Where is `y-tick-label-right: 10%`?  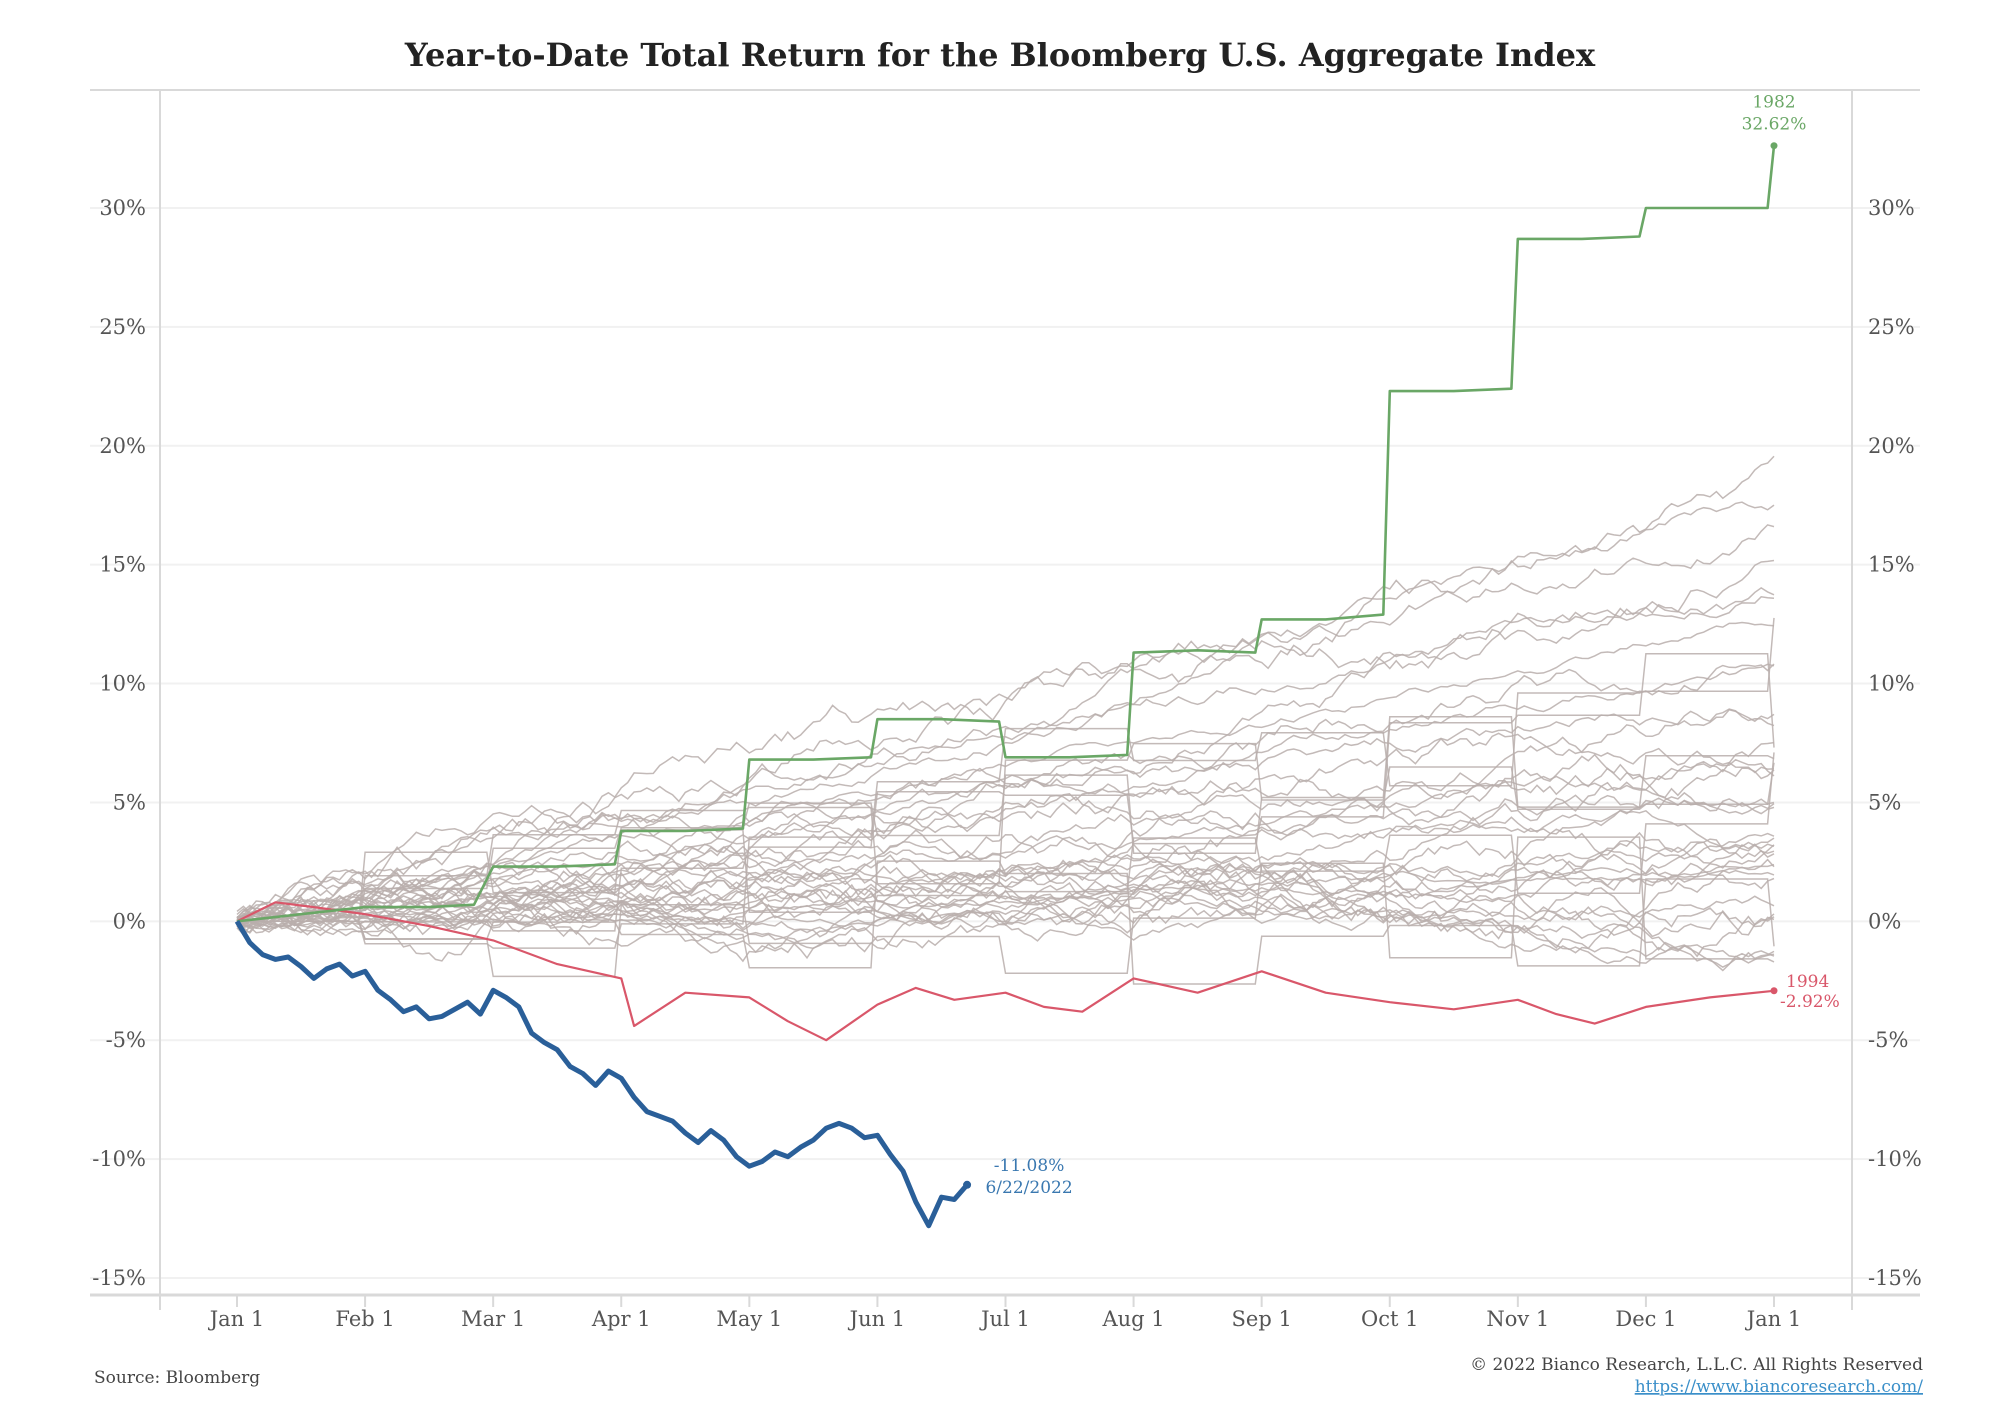
y-tick-label-right: 10% is located at coordinates (1891, 684).